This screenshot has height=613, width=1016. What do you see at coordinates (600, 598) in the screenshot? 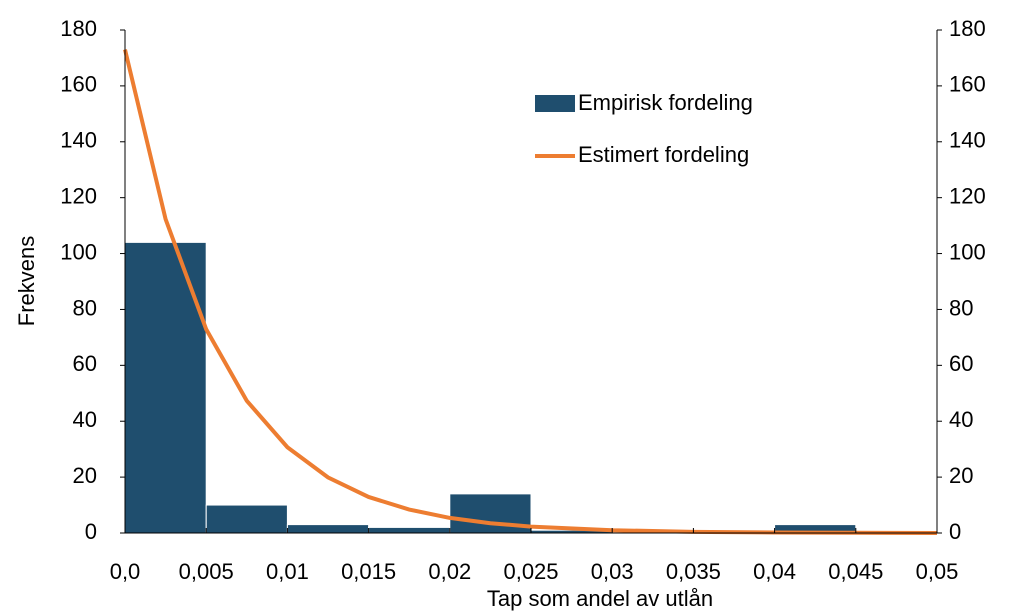
I see `x-axis-title: Tap som andel av utlån` at bounding box center [600, 598].